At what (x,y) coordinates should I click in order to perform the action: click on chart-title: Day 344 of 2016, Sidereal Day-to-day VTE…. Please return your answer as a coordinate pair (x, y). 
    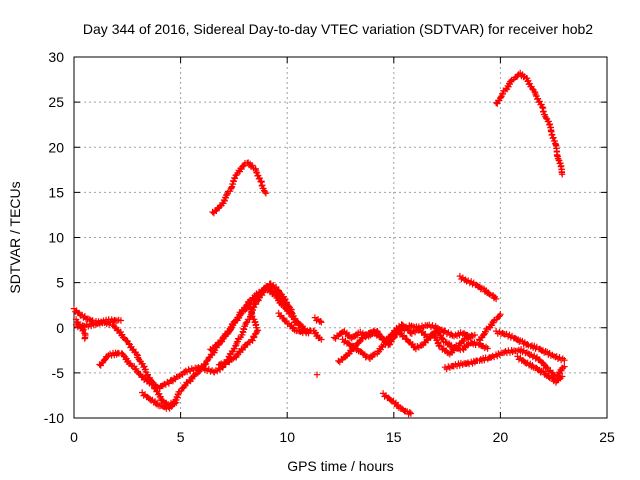
    Looking at the image, I should click on (338, 29).